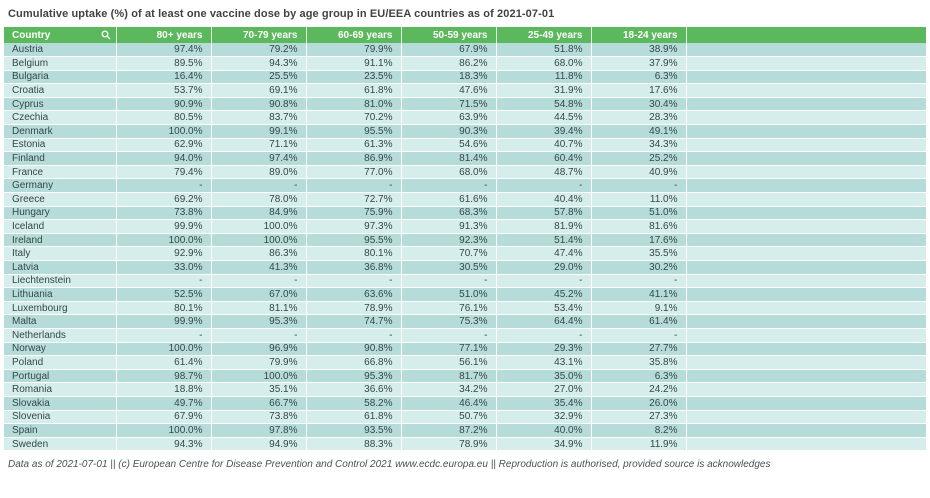 The width and height of the screenshot is (930, 498). I want to click on search-icon, so click(106, 35).